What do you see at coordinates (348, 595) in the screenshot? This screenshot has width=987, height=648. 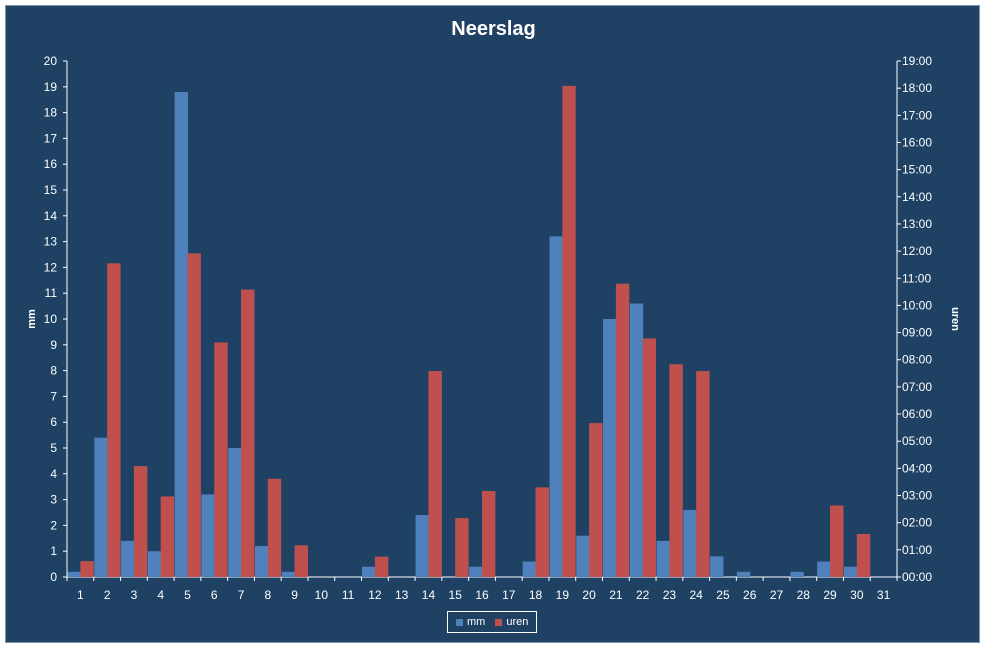 I see `x-tick-label: 11` at bounding box center [348, 595].